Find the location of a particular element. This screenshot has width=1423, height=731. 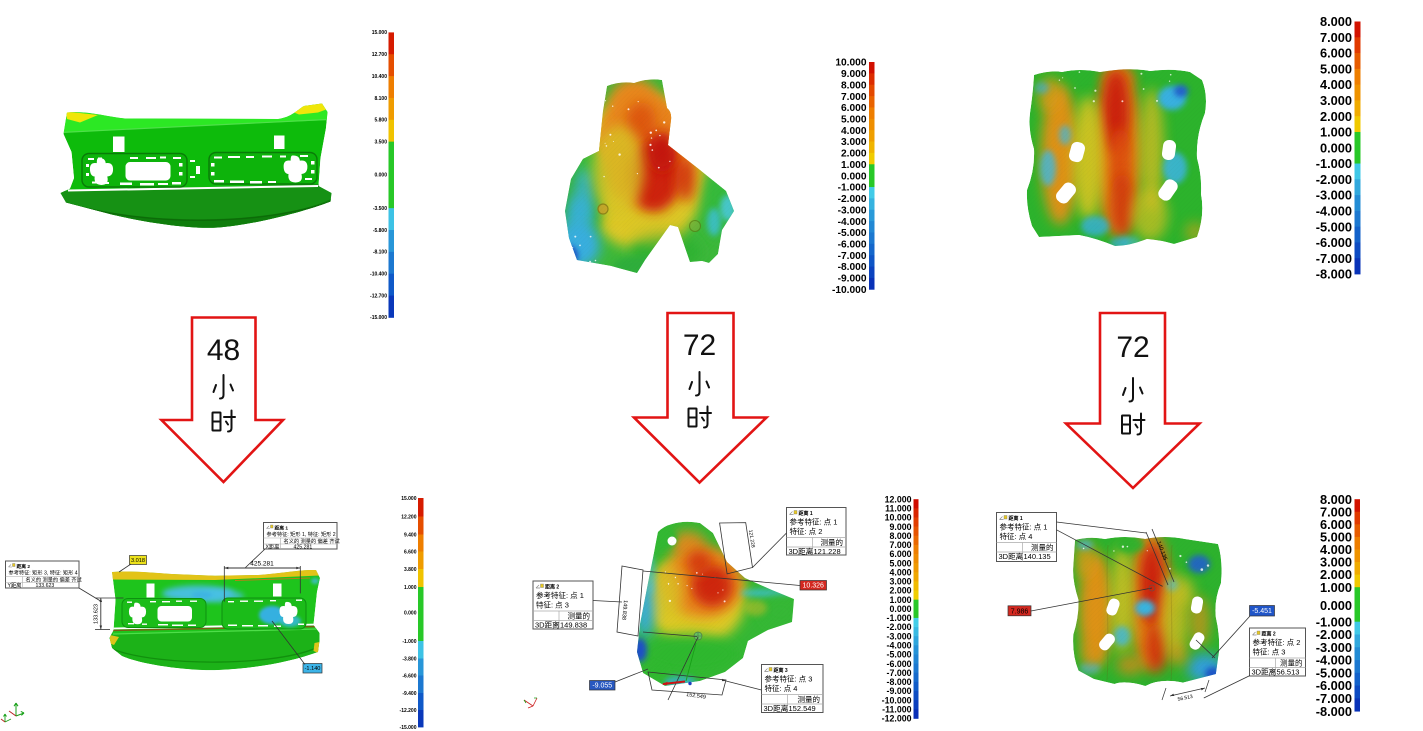

svg-text: -5.000 is located at coordinates (899, 655).